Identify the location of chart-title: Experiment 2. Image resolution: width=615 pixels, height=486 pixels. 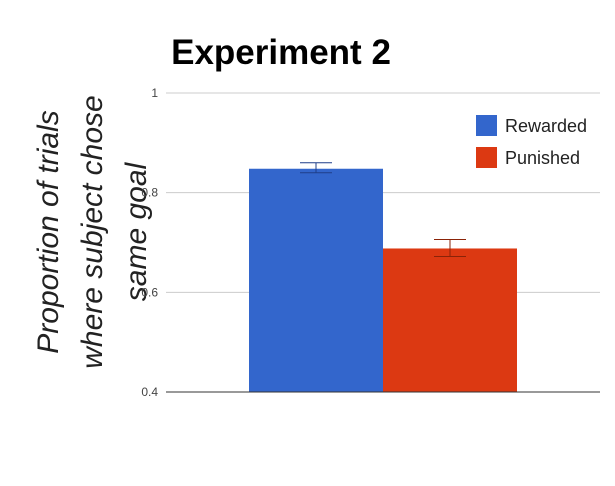
(281, 52).